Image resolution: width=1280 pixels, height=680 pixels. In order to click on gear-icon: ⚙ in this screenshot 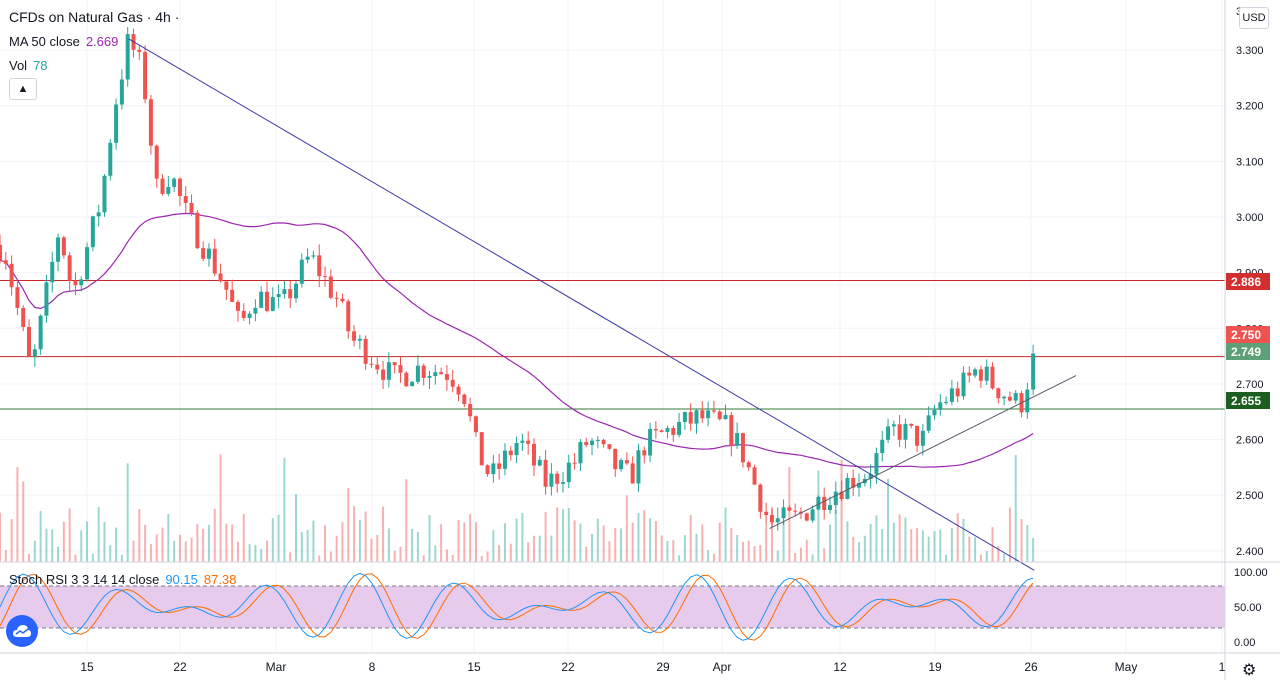, I will do `click(1249, 670)`.